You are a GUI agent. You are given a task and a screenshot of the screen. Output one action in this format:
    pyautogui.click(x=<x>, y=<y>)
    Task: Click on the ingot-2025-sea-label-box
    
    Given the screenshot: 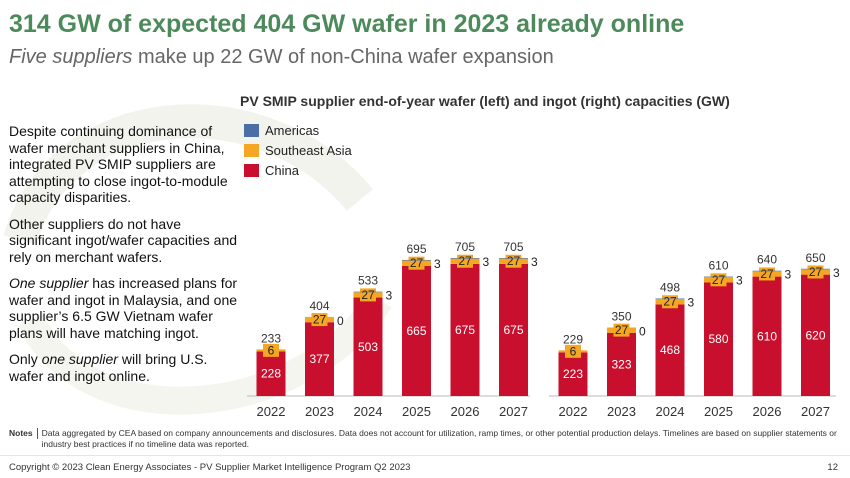 What is the action you would take?
    pyautogui.click(x=718, y=280)
    